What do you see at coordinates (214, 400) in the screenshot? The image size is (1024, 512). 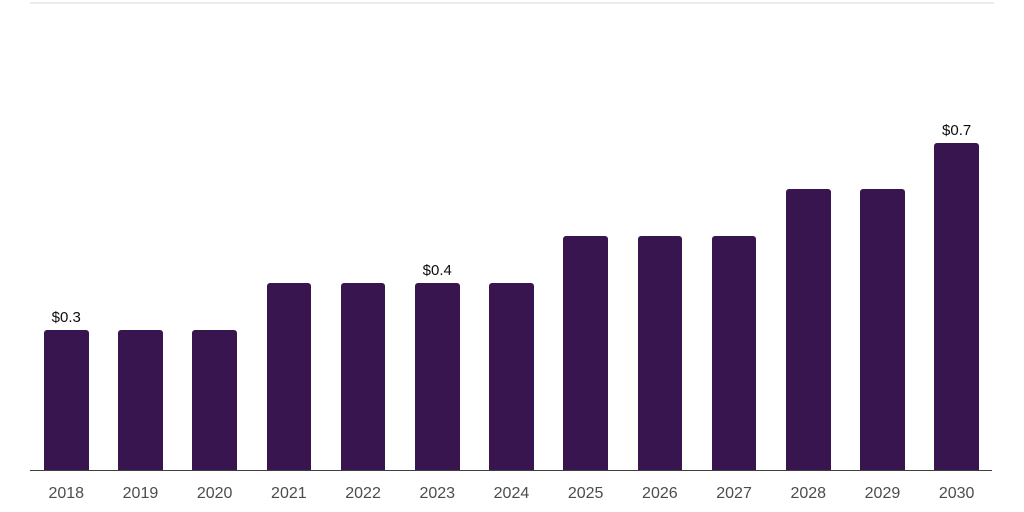 I see `bar-2020` at bounding box center [214, 400].